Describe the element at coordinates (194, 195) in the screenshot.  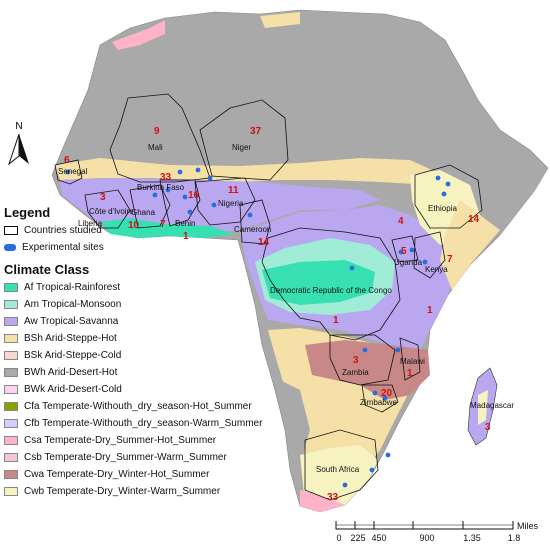
I see `count-benin: 16` at that location.